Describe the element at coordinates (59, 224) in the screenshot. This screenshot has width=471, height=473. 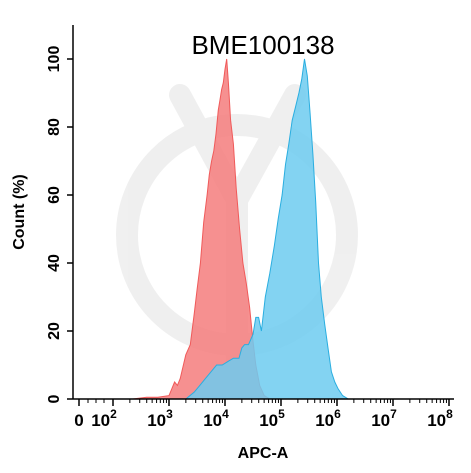
I see `y-axis-ticks: 0 20 40 60 80 100` at that location.